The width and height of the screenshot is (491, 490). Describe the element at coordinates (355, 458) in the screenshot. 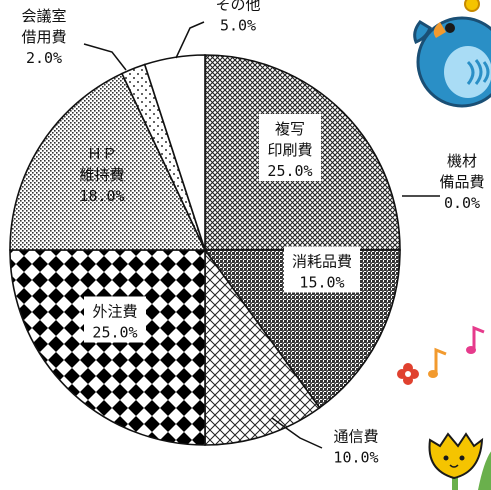

I see `slice-value-label: 10.0%` at that location.